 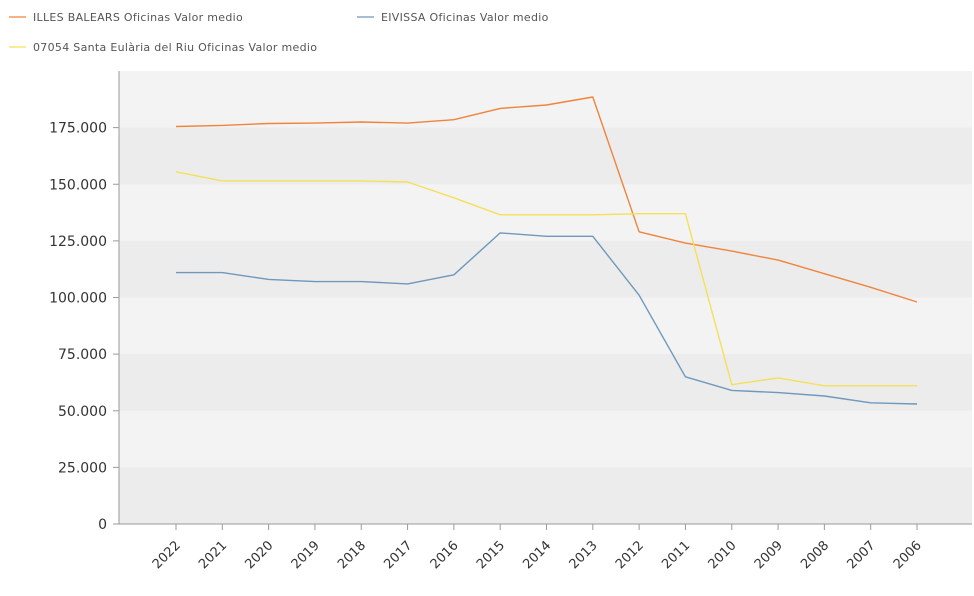 What do you see at coordinates (465, 17) in the screenshot?
I see `legend-label: EIVISSA Oficinas Valor medio` at bounding box center [465, 17].